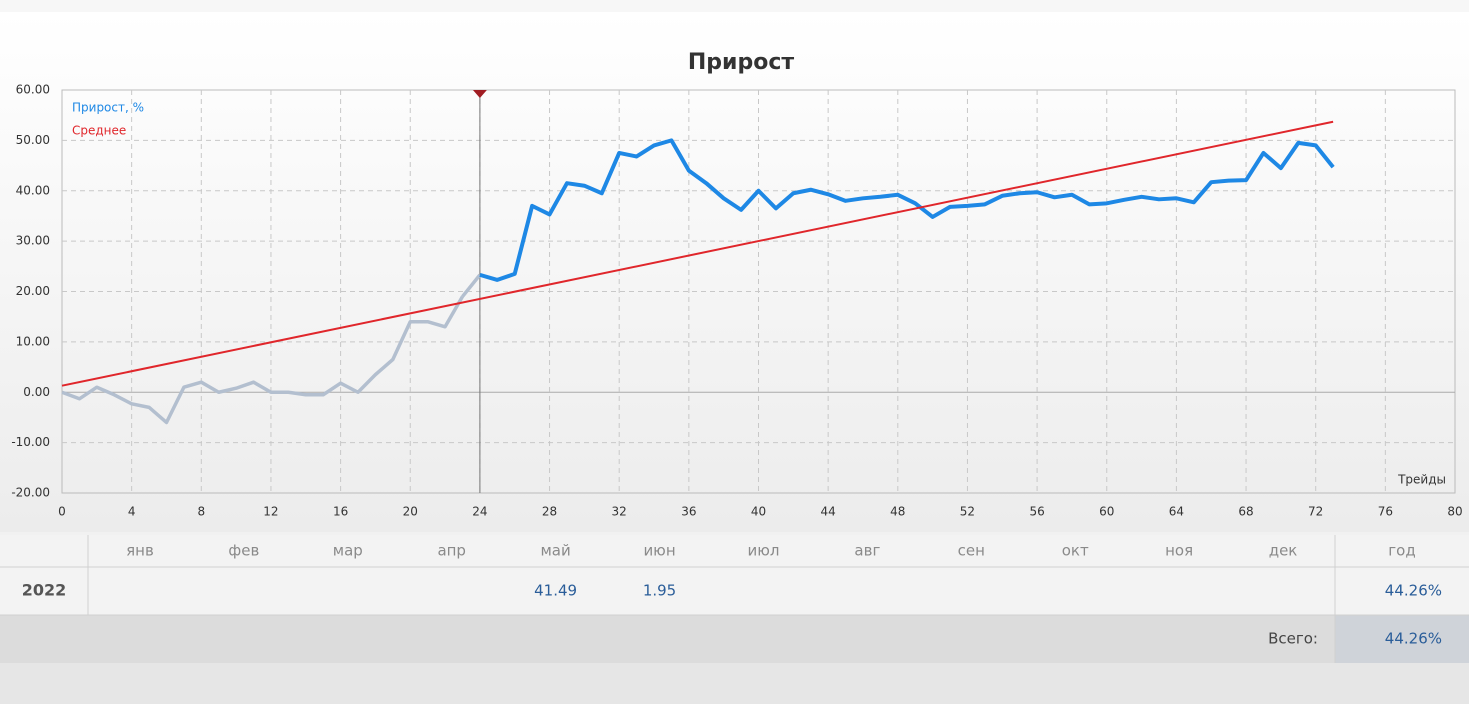  What do you see at coordinates (1036, 512) in the screenshot?
I see `x-tick-label: 56` at bounding box center [1036, 512].